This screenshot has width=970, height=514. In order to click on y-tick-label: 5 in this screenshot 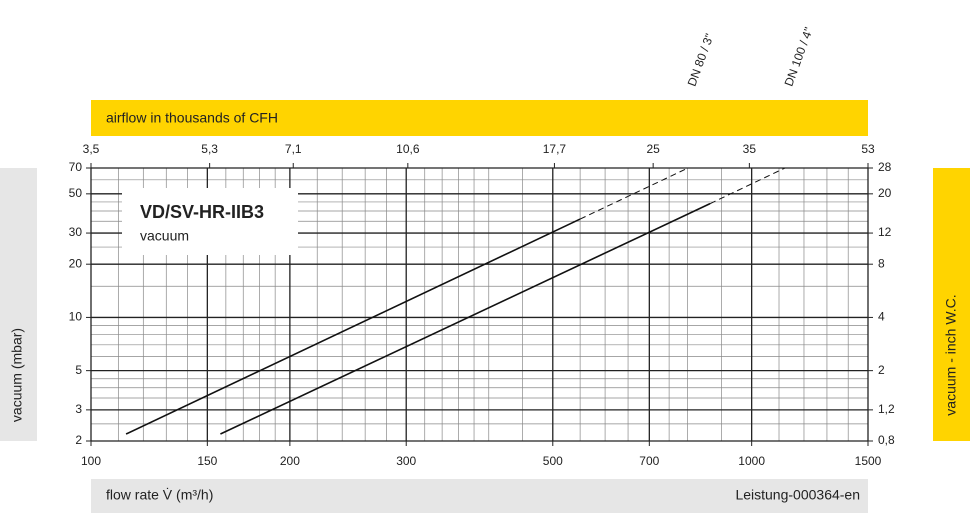, I will do `click(78, 370)`.